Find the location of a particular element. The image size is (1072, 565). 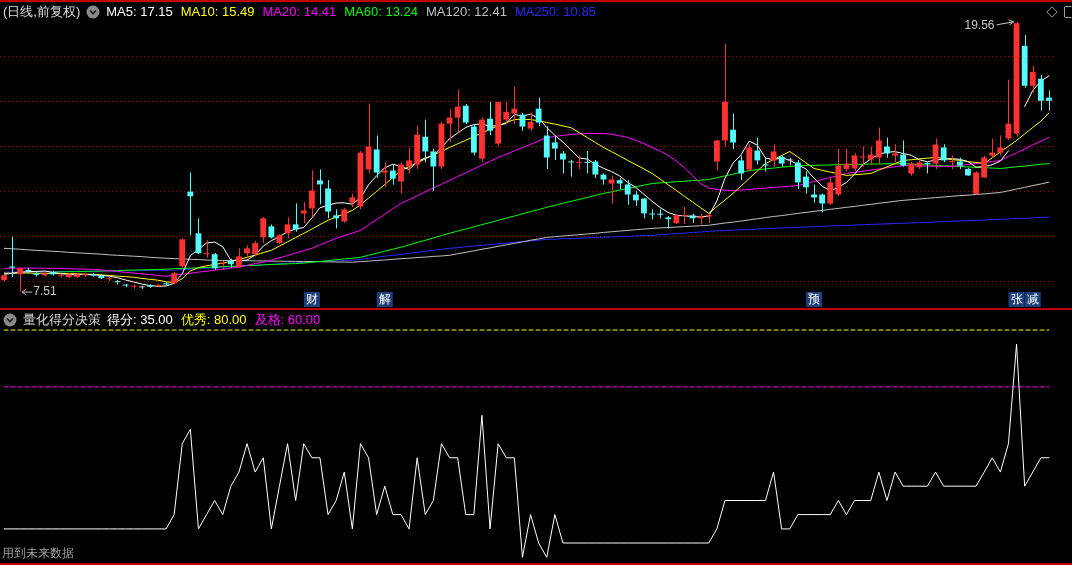

text: 得分: 35.00 is located at coordinates (140, 320).